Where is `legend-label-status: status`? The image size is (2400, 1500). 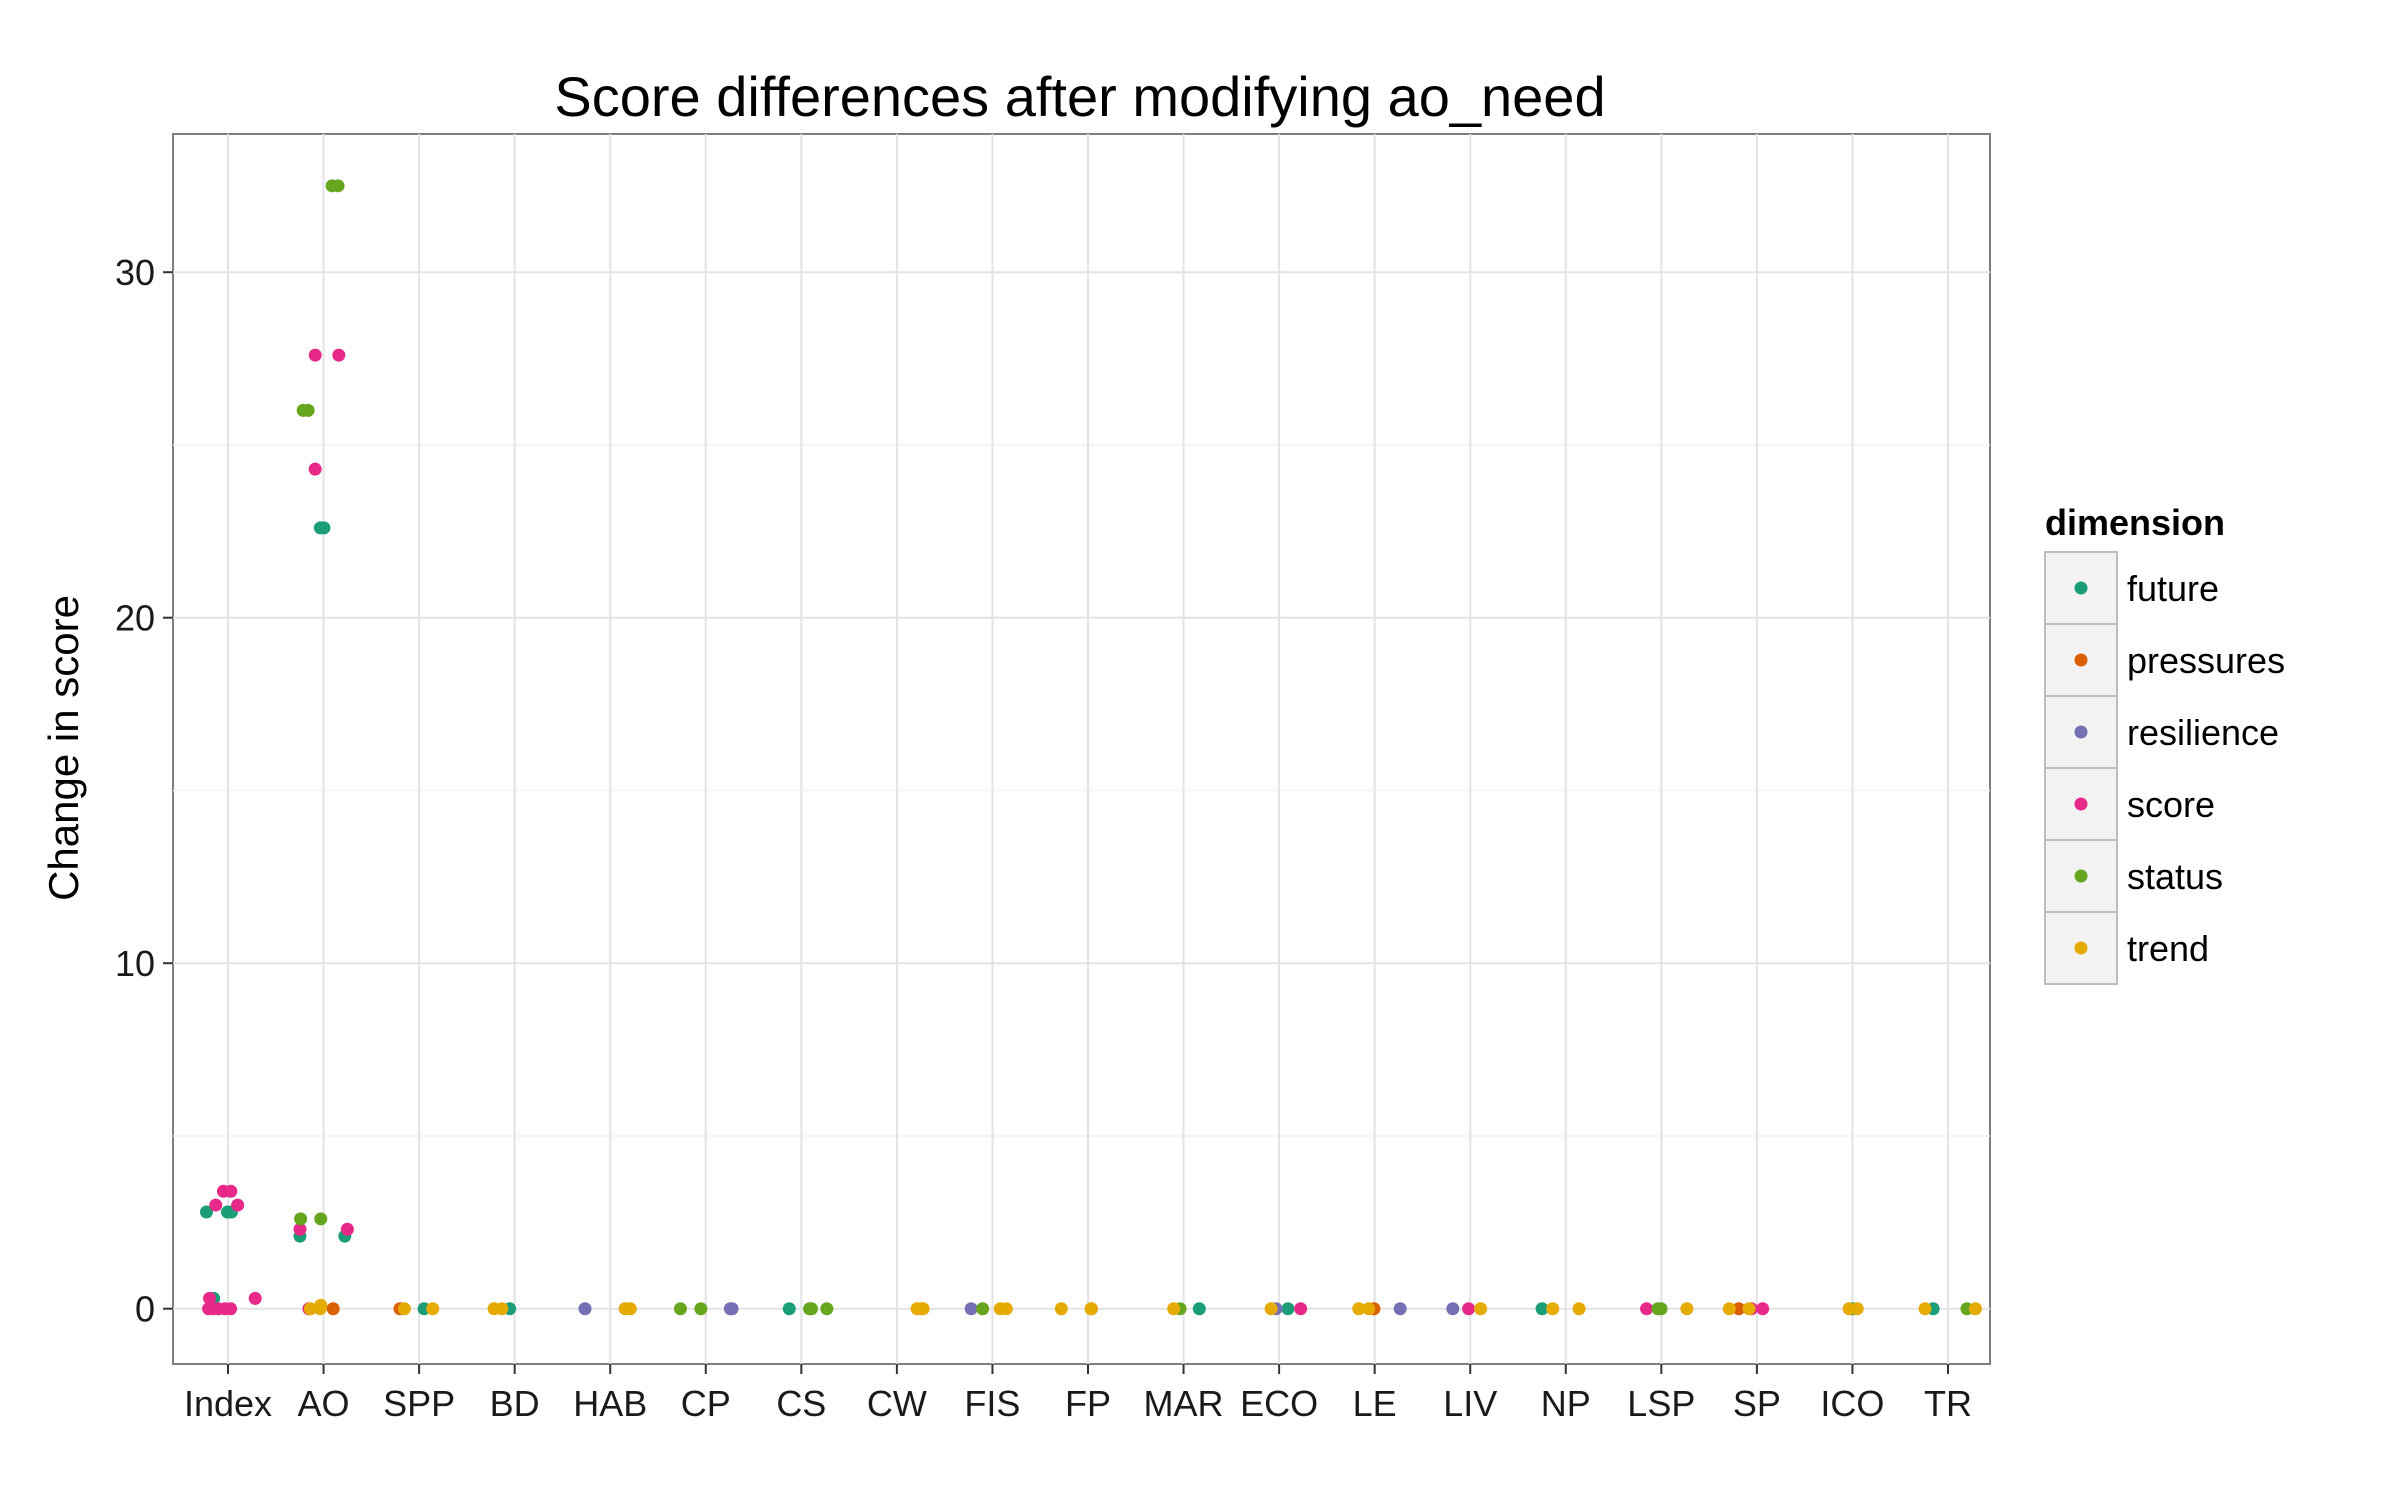
legend-label-status: status is located at coordinates (2175, 876).